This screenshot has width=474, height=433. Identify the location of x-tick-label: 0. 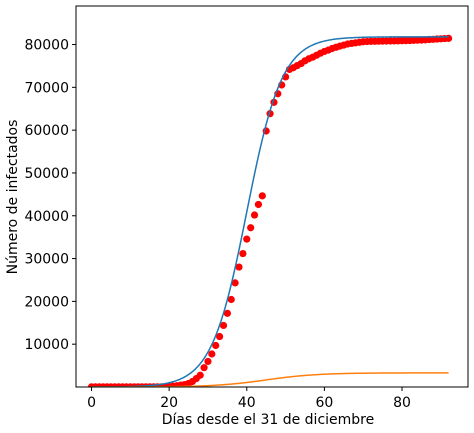
(91, 403).